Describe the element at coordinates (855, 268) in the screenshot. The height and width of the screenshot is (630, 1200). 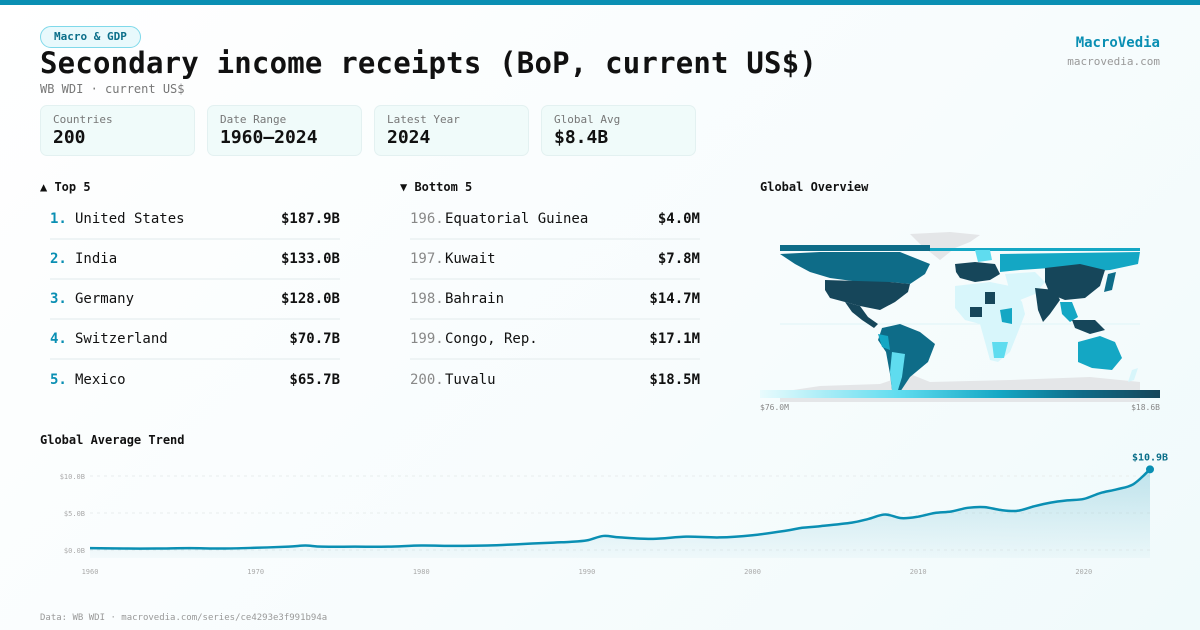
I see `north-america-north` at that location.